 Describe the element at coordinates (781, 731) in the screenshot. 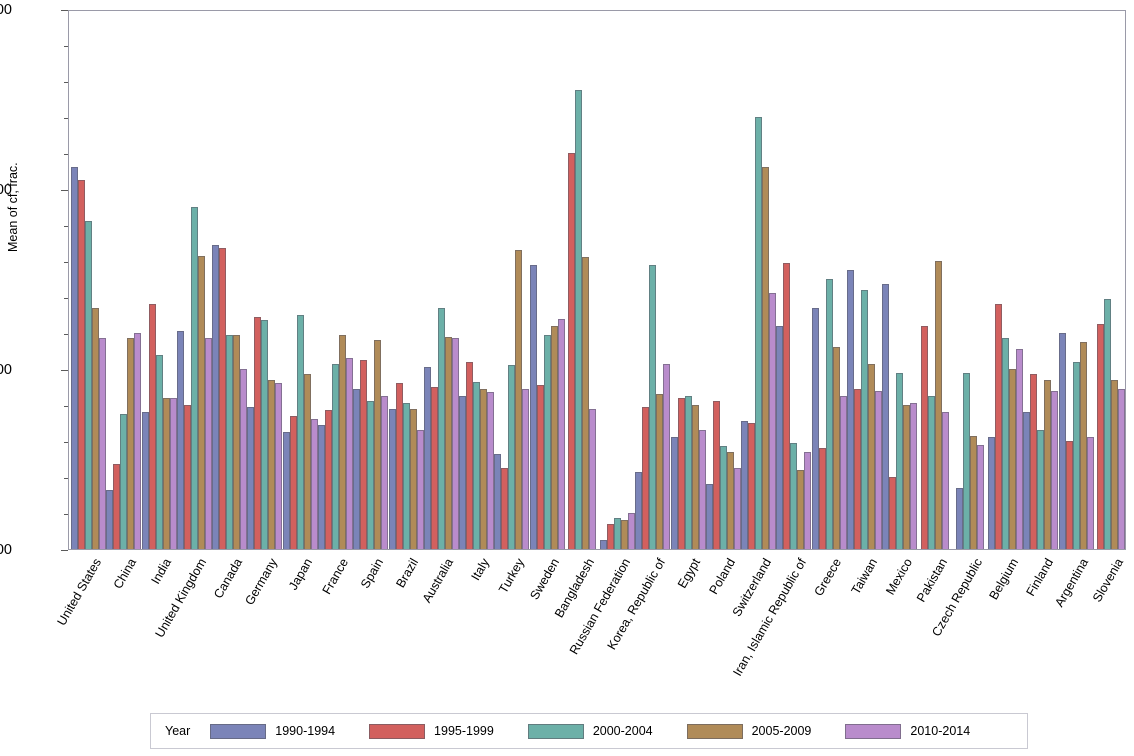

I see `legend-label: 2005-2009` at that location.